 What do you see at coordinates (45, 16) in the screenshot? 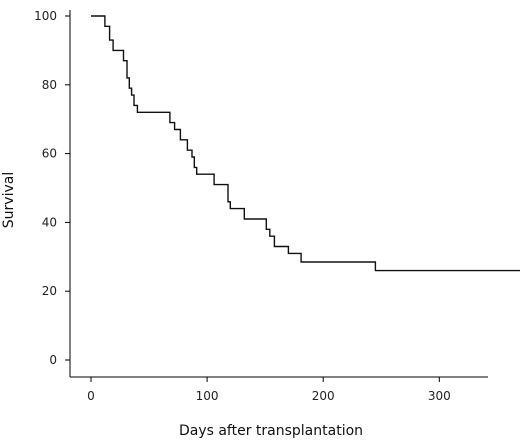
I see `y-tick-label: 100` at bounding box center [45, 16].